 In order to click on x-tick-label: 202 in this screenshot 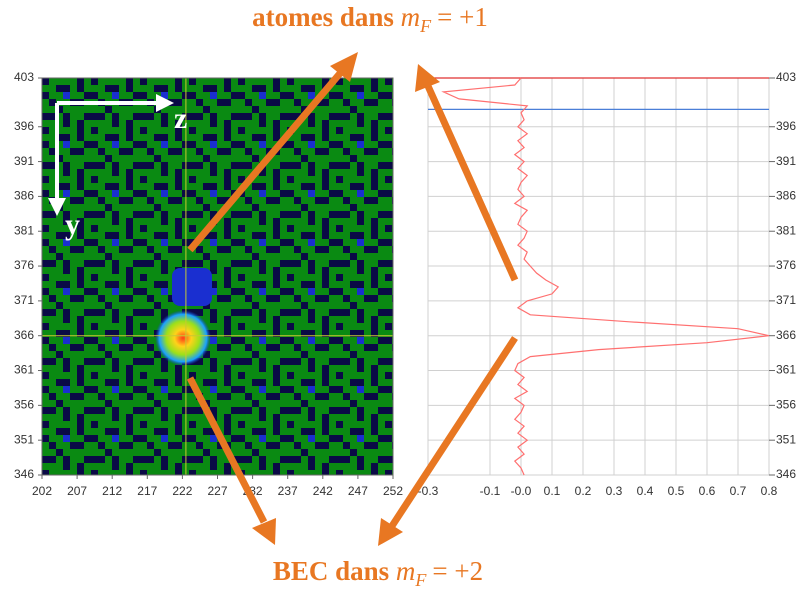, I will do `click(42, 491)`.